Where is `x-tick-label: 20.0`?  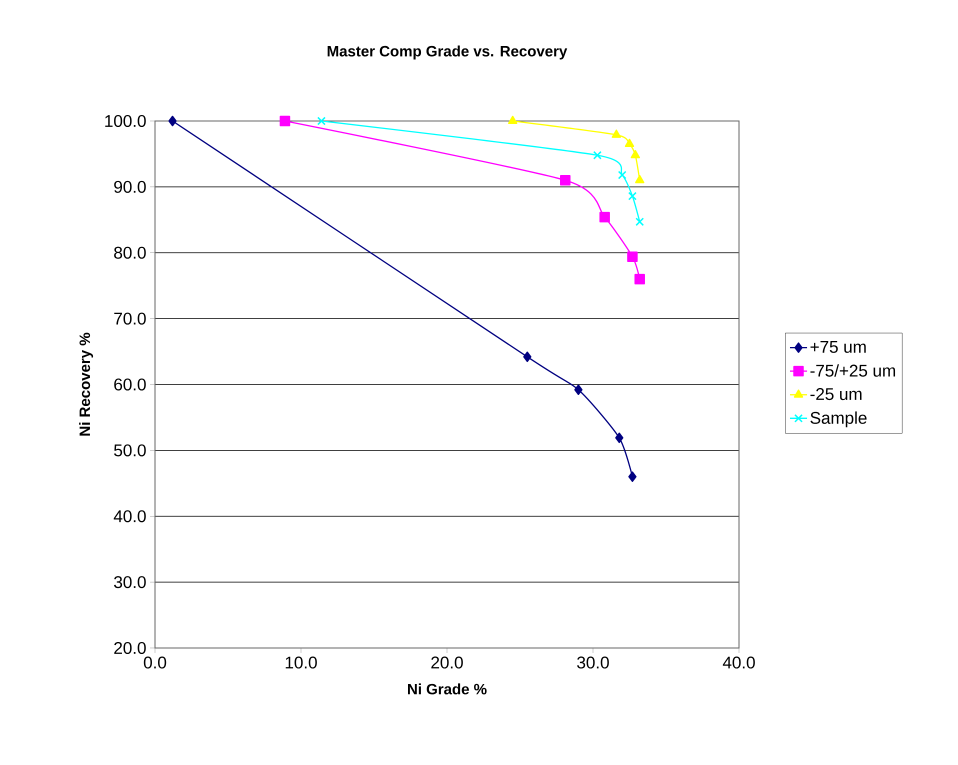 x-tick-label: 20.0 is located at coordinates (447, 662).